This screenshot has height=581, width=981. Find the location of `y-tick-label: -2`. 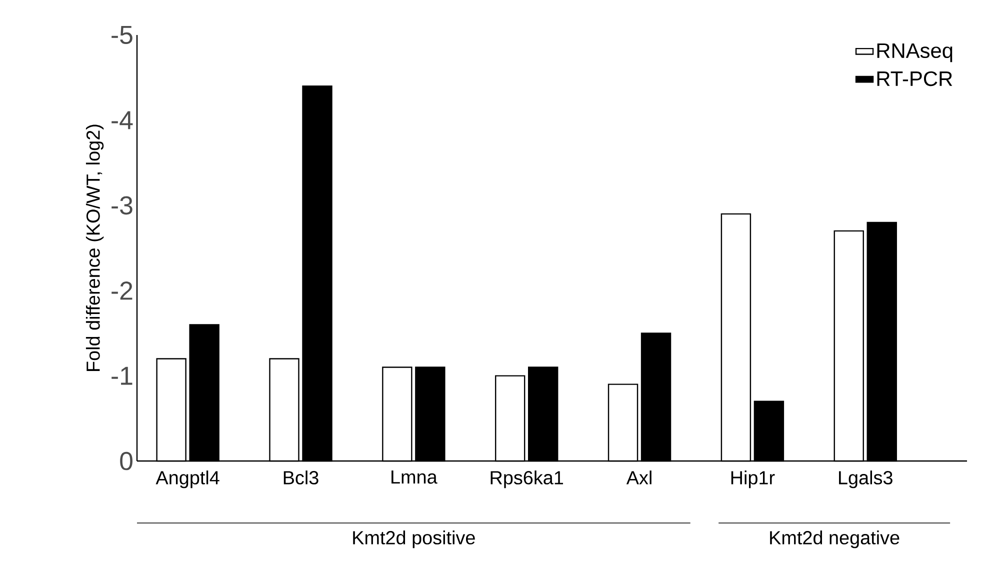

y-tick-label: -2 is located at coordinates (122, 291).